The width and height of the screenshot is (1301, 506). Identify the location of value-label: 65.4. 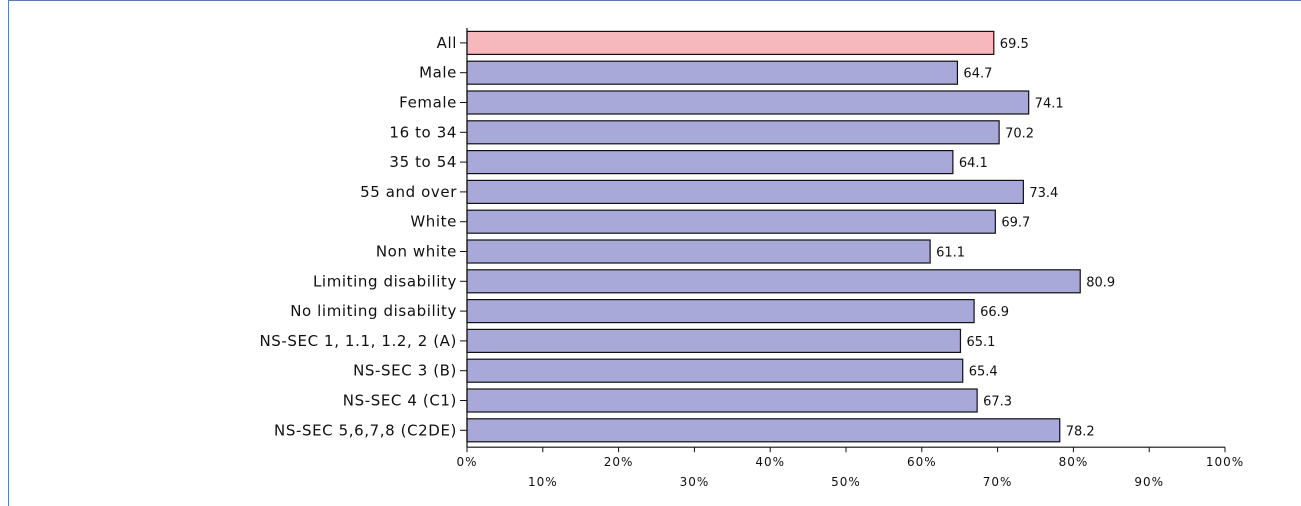
(983, 372).